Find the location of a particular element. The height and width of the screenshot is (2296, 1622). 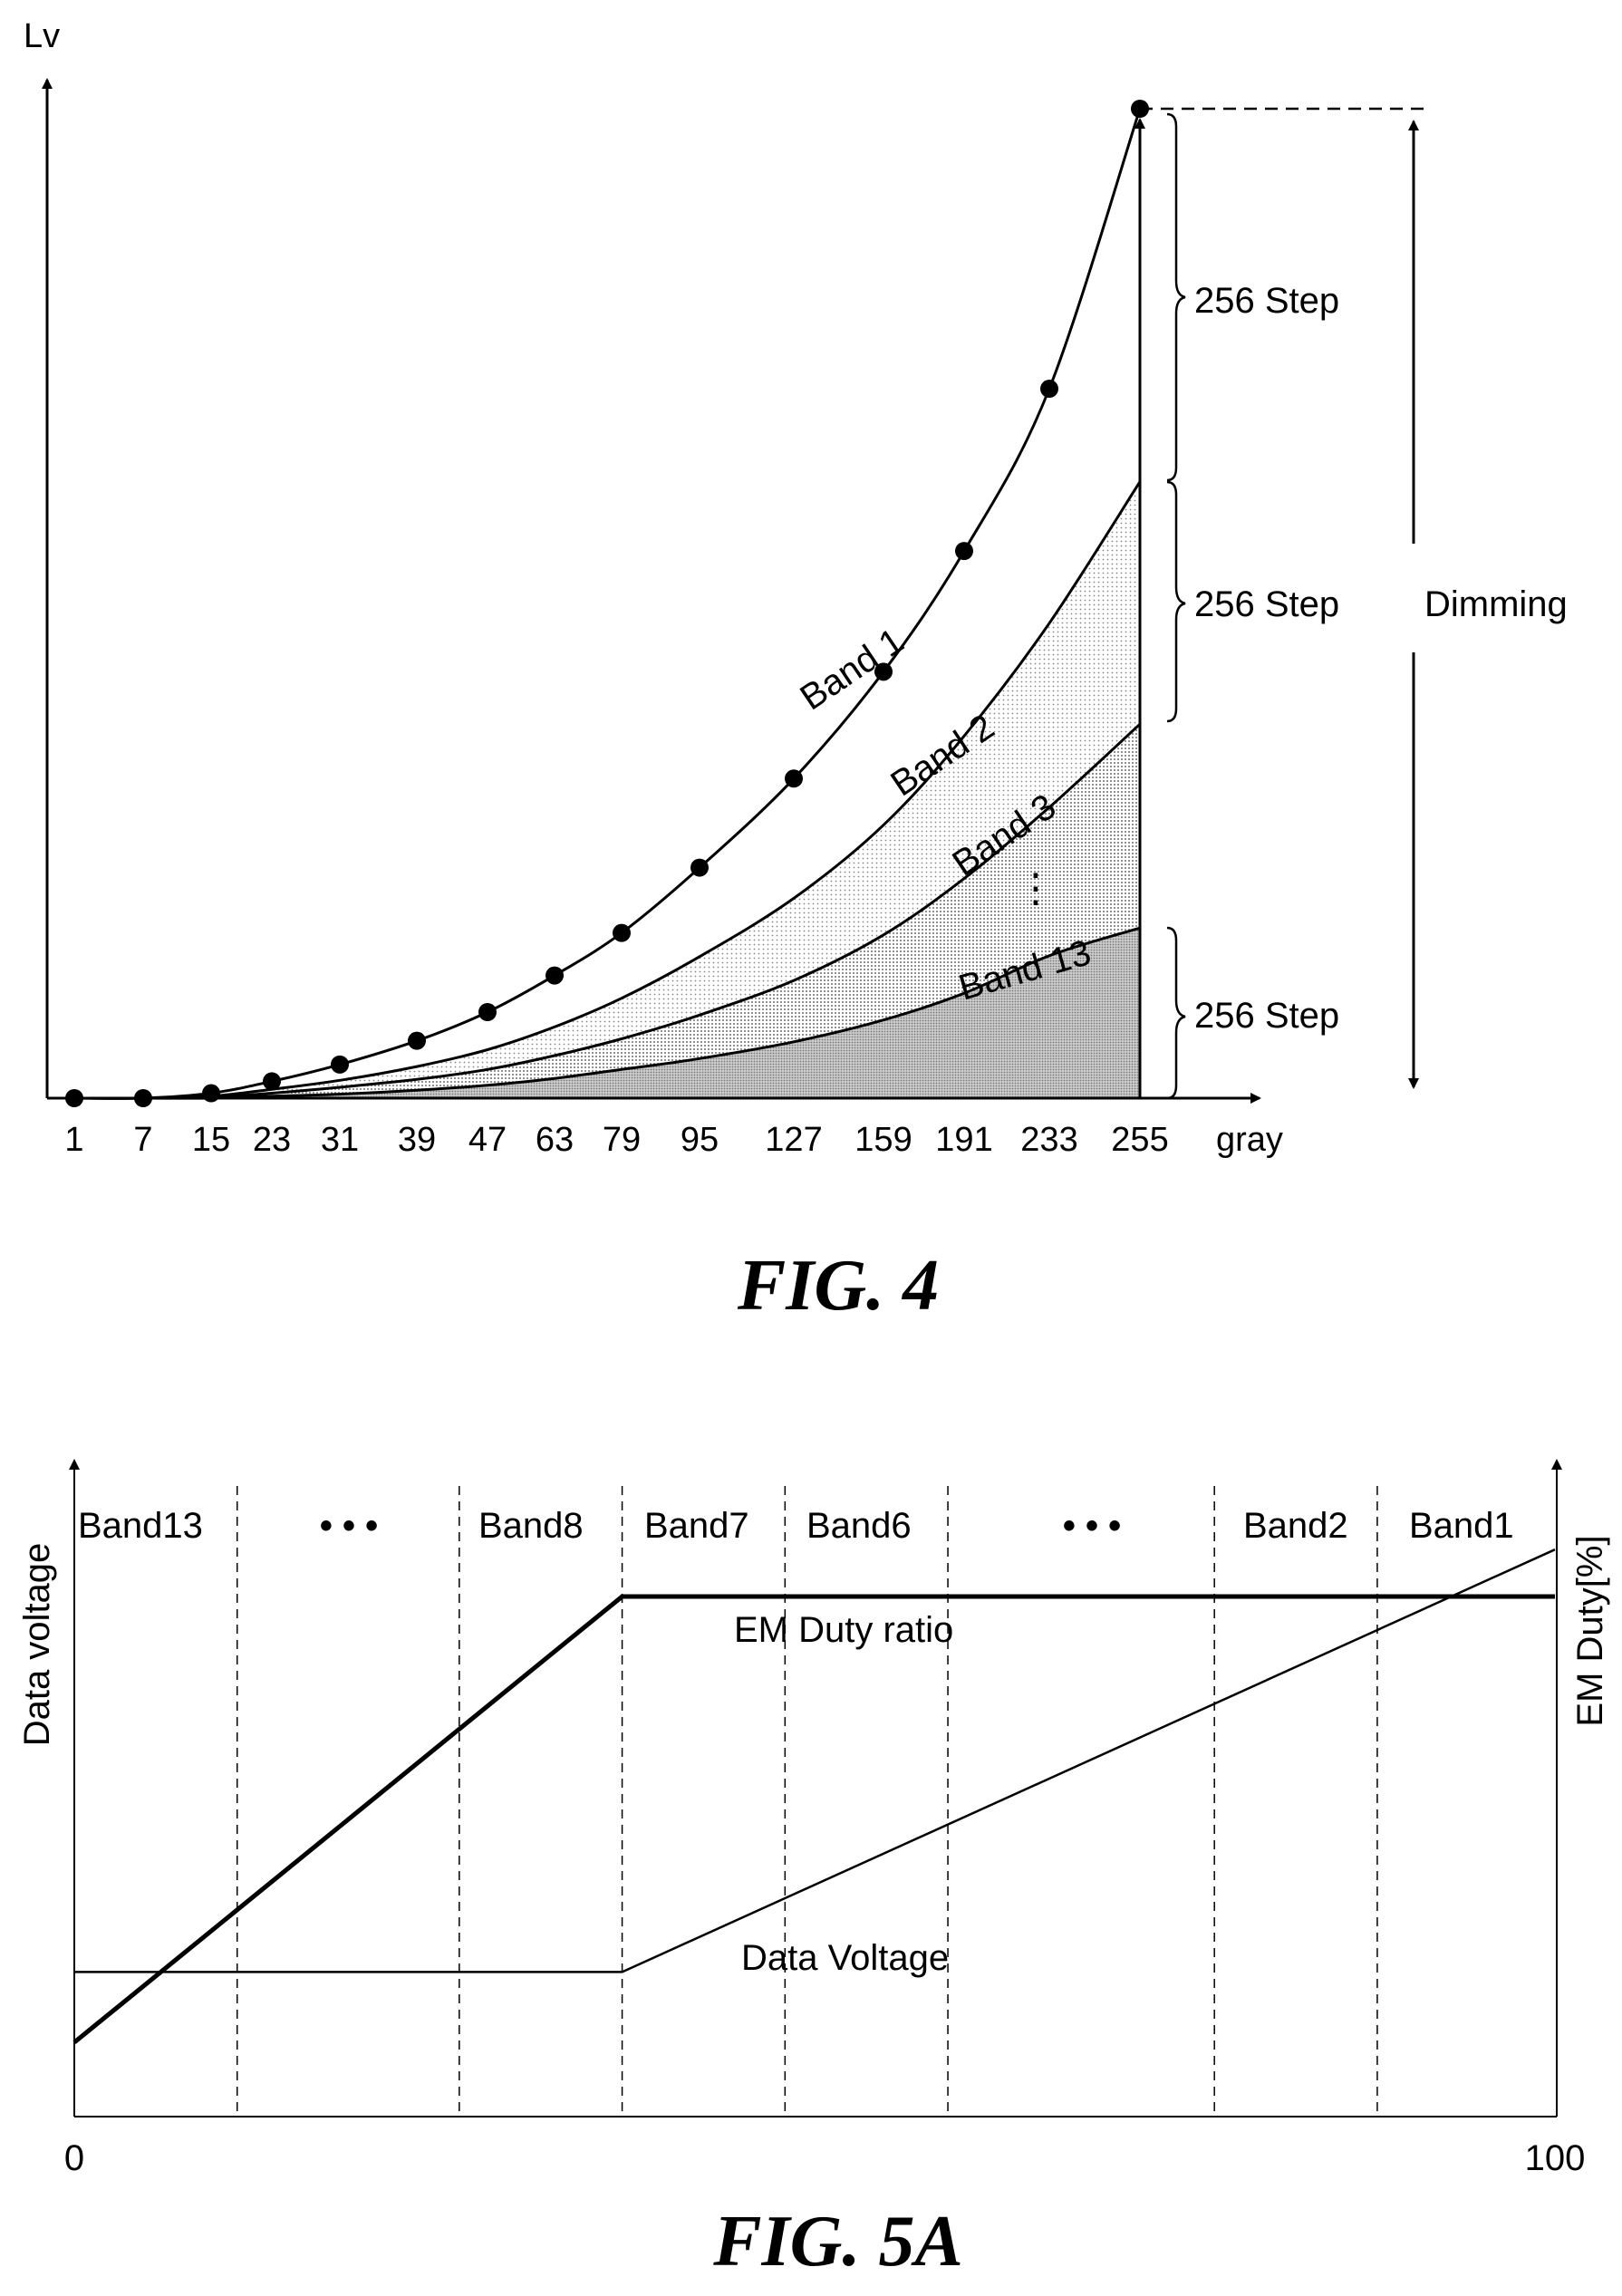

fig4-x-tick-233: 233 is located at coordinates (1048, 1140).